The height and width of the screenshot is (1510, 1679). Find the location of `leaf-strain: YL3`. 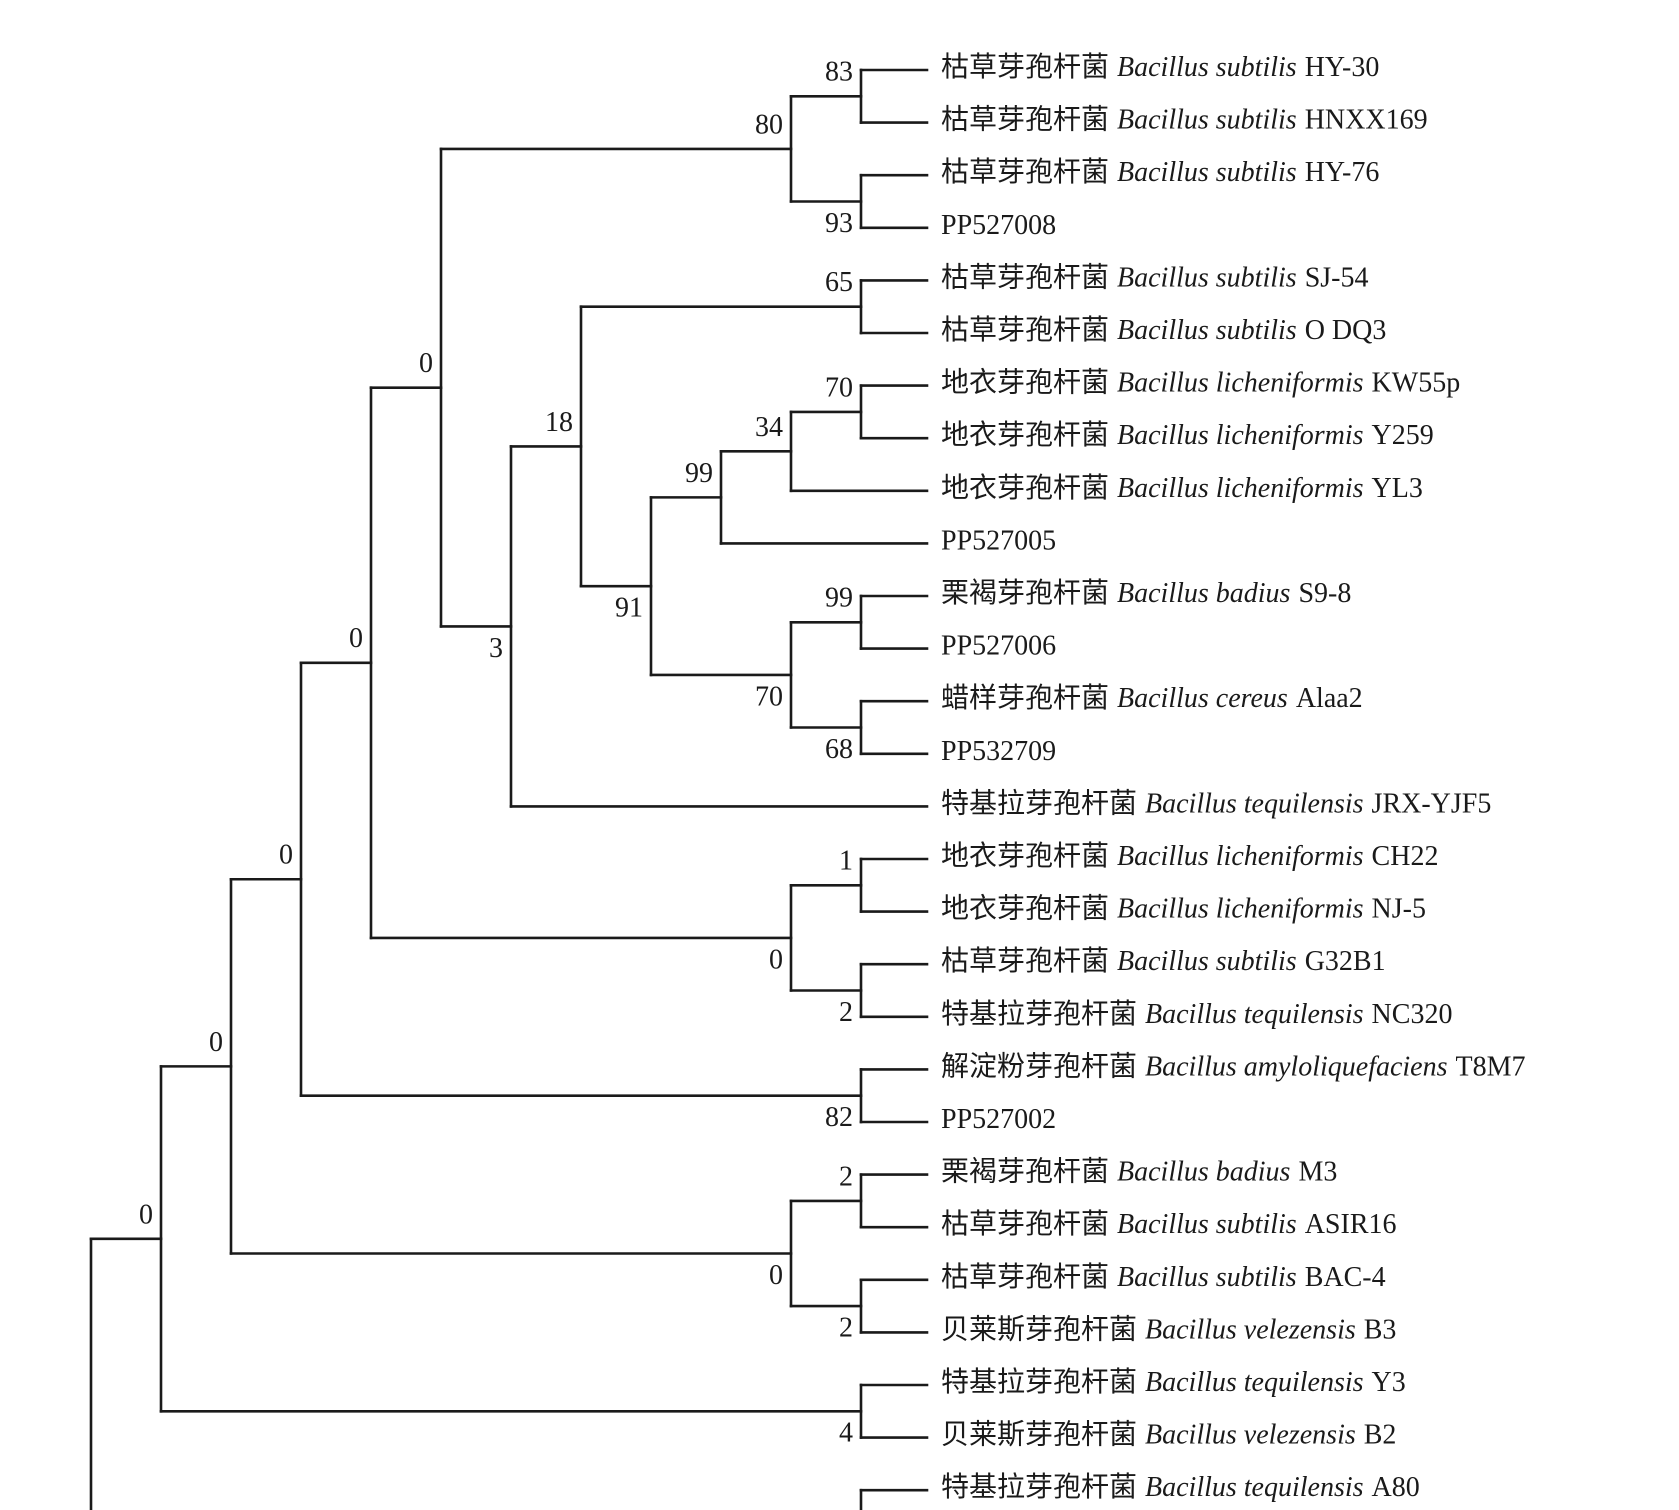

leaf-strain: YL3 is located at coordinates (1397, 488).